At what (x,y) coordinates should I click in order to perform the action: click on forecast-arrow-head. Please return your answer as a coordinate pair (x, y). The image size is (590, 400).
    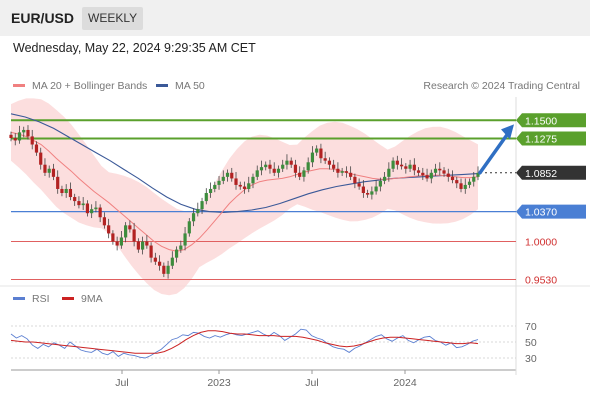
    Looking at the image, I should click on (507, 132).